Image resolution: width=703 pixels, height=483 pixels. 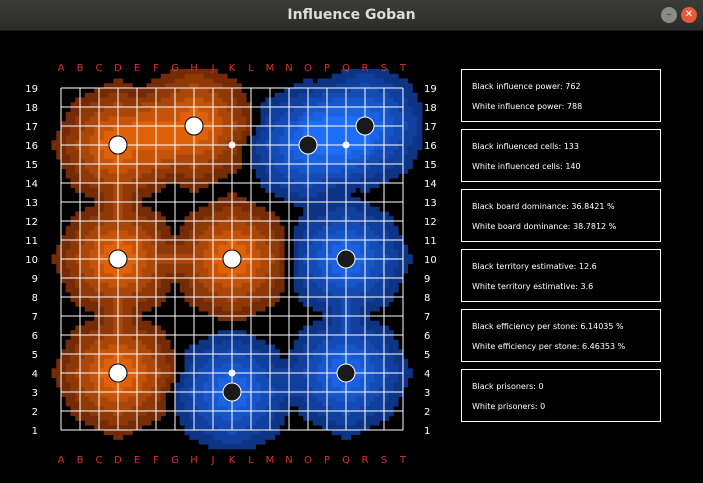 I want to click on close-button: ✕, so click(x=689, y=15).